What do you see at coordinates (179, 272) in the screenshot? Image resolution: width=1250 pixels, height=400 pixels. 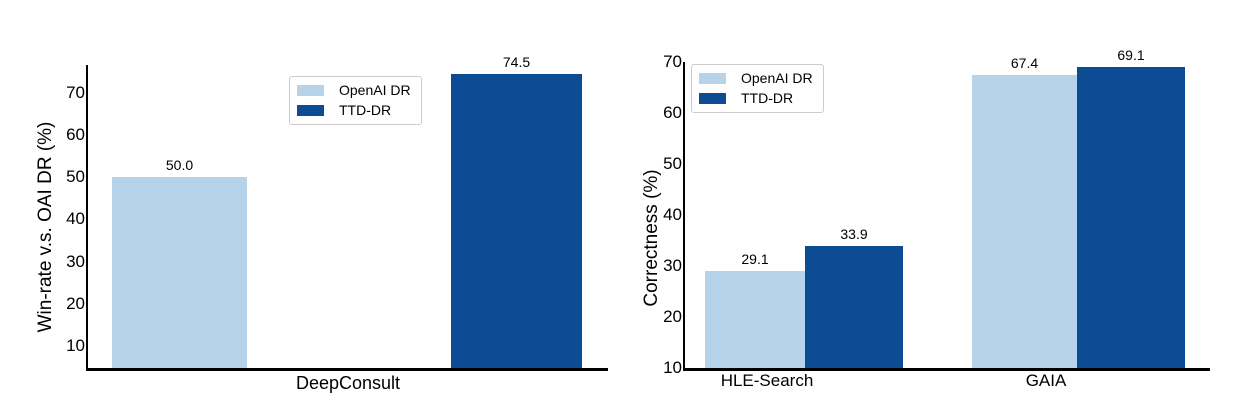 I see `bar-openai-dr-deepconsult` at bounding box center [179, 272].